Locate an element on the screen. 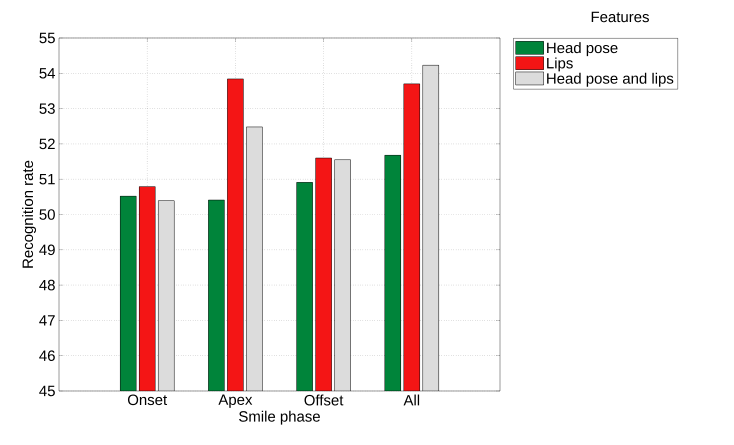 This screenshot has height=445, width=734. y-tick-label: 49 is located at coordinates (47, 250).